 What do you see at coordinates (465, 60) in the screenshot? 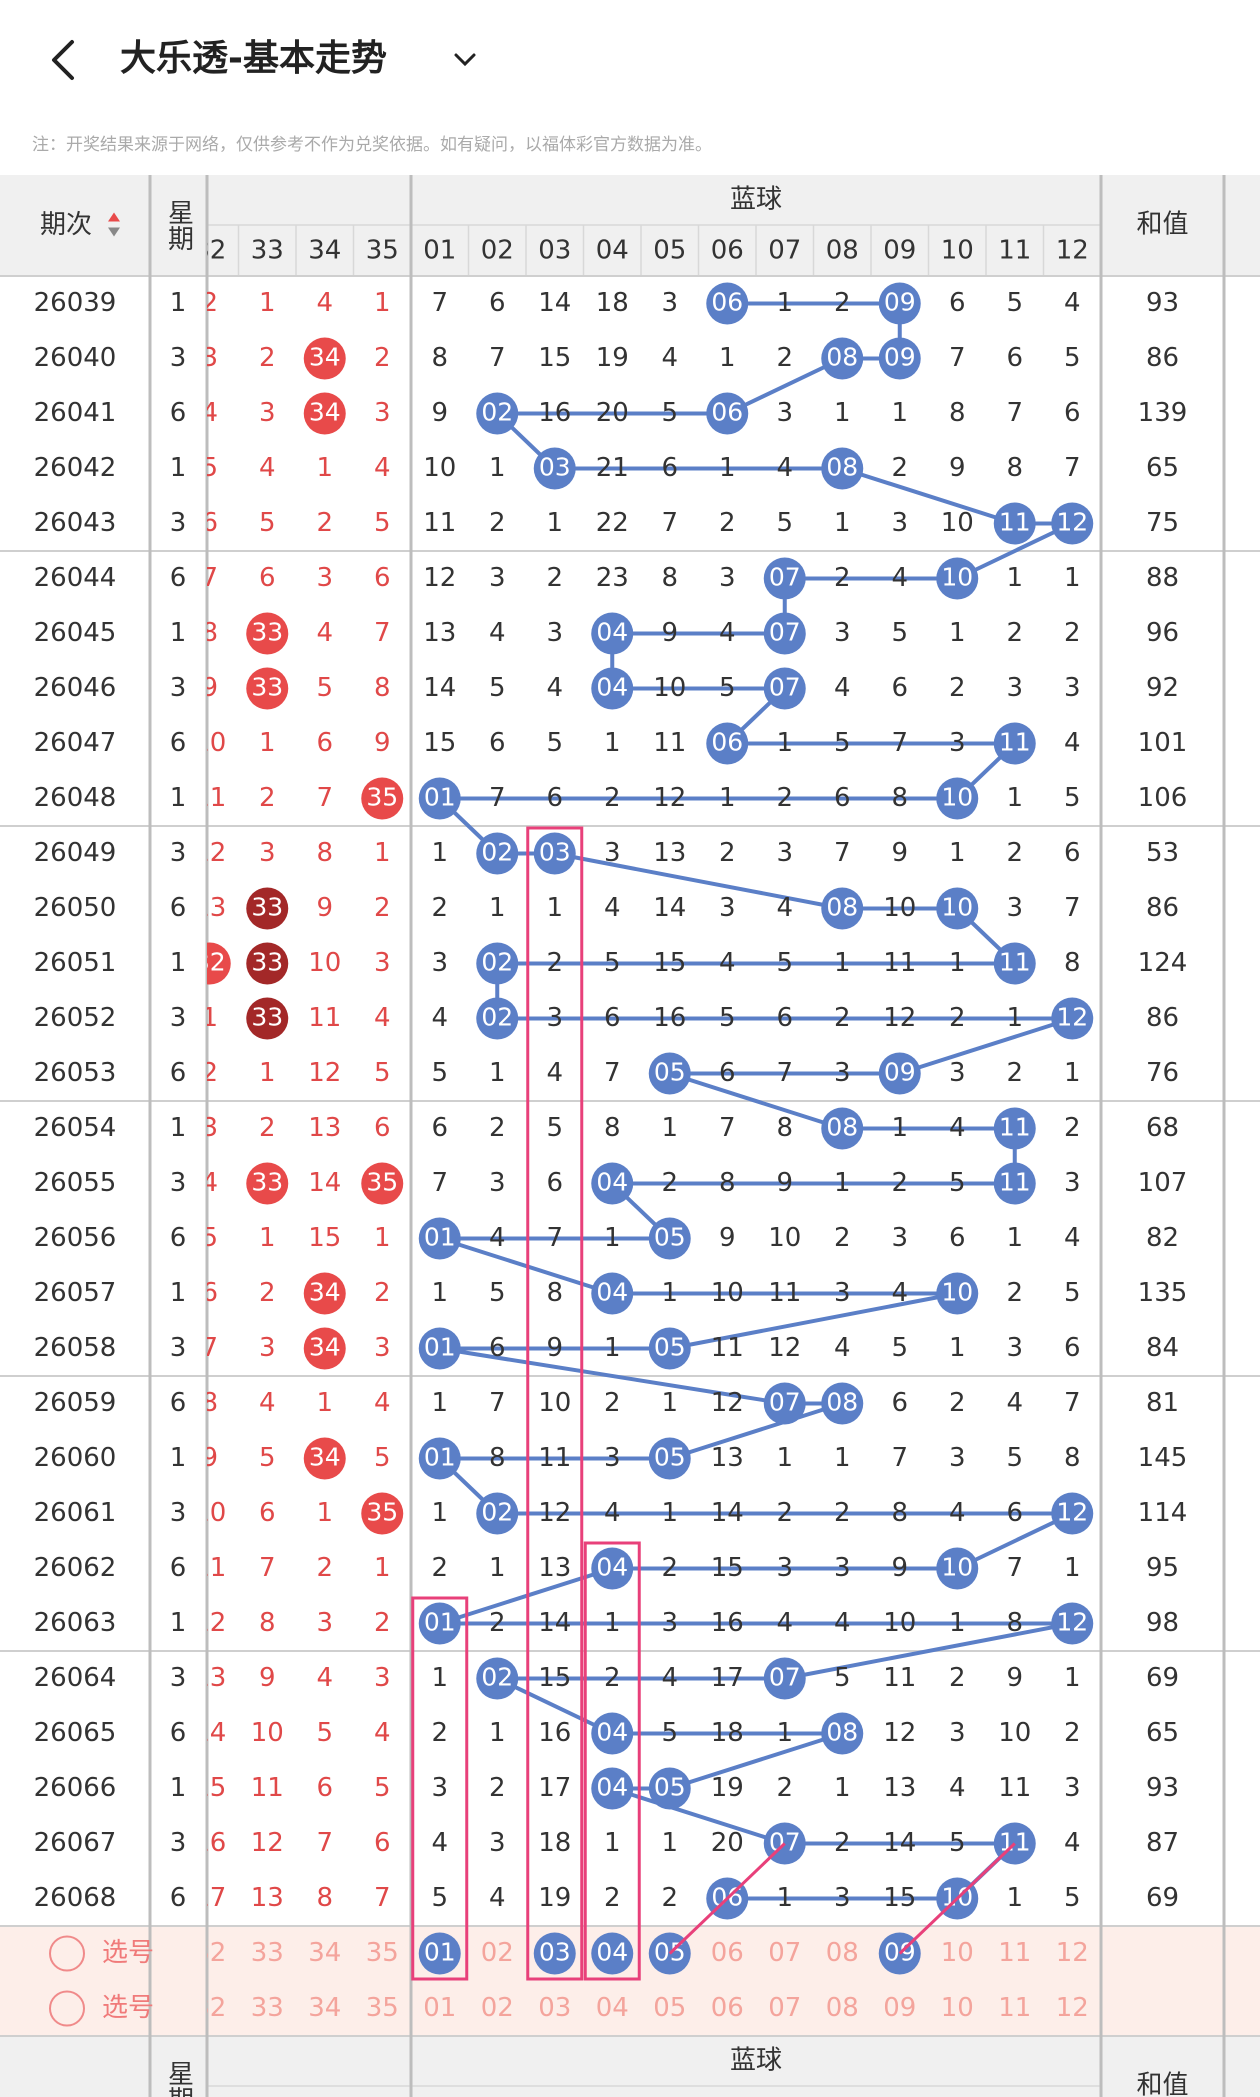
I see `dropdown` at bounding box center [465, 60].